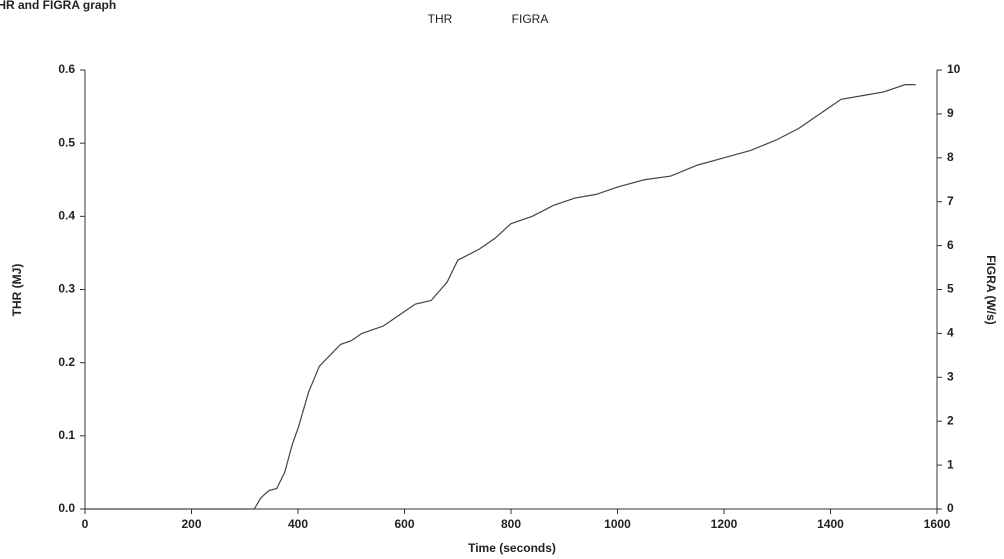  I want to click on x-tick-label: 400, so click(298, 524).